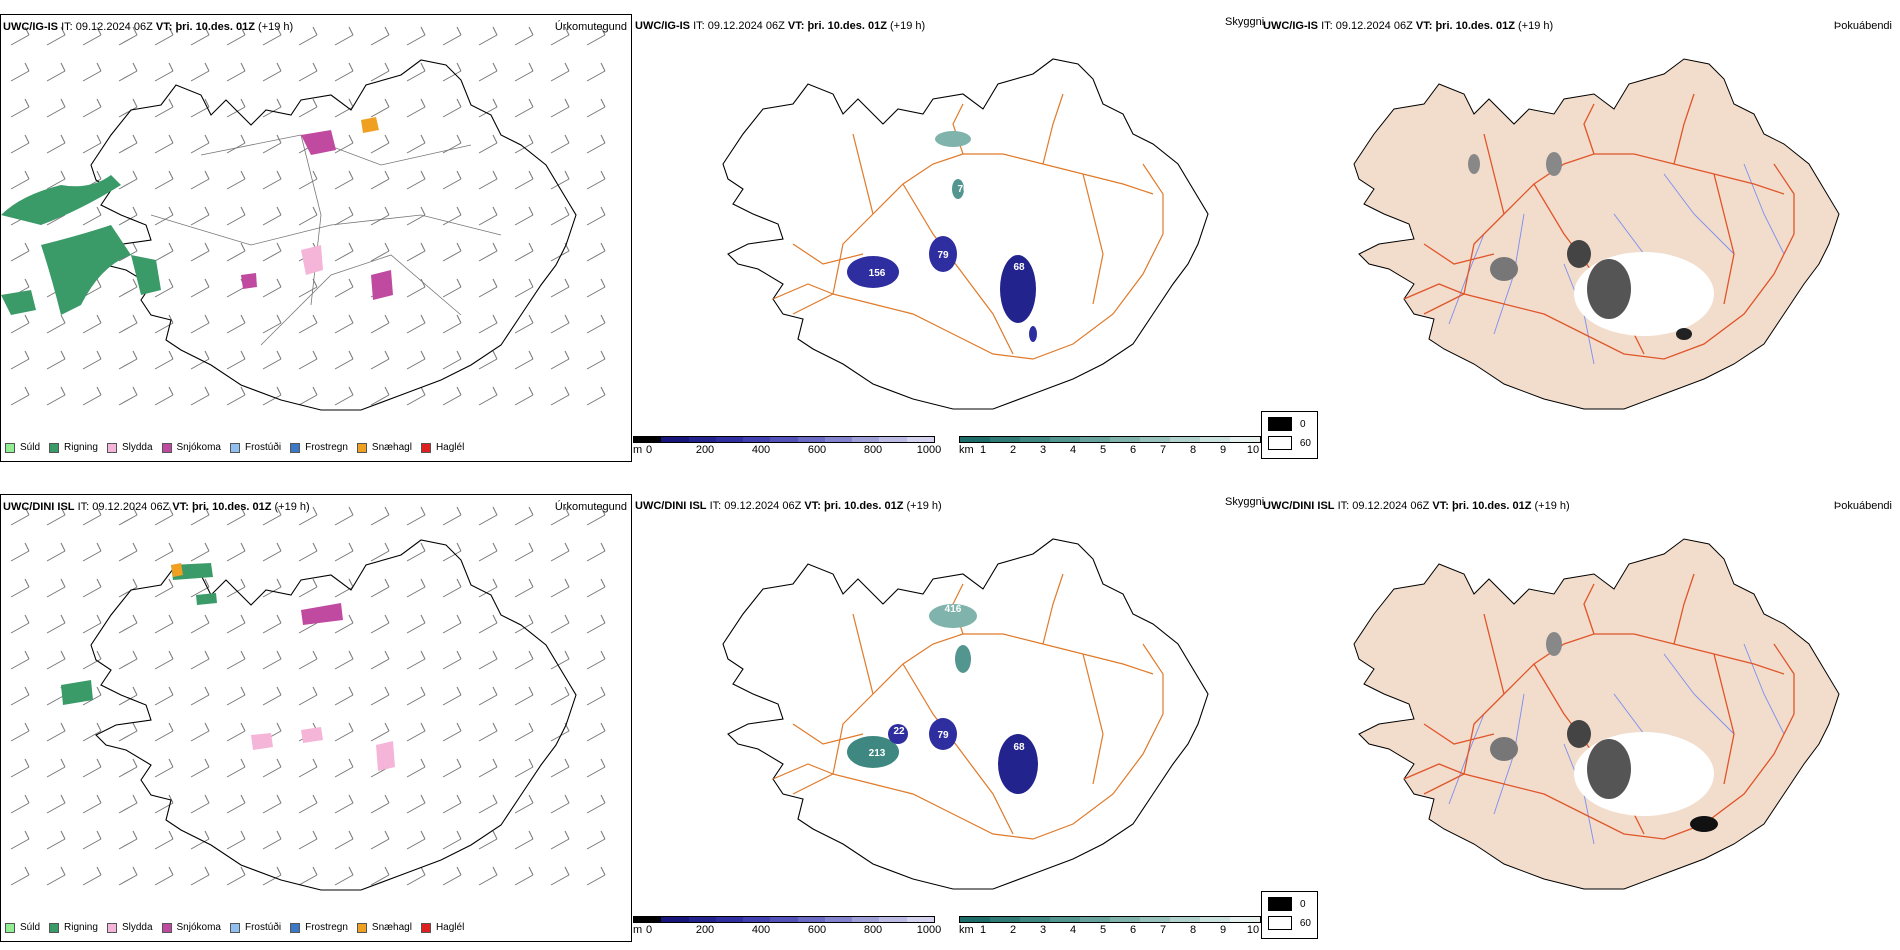 The image size is (1900, 950). I want to click on precip-map, so click(303, 218).